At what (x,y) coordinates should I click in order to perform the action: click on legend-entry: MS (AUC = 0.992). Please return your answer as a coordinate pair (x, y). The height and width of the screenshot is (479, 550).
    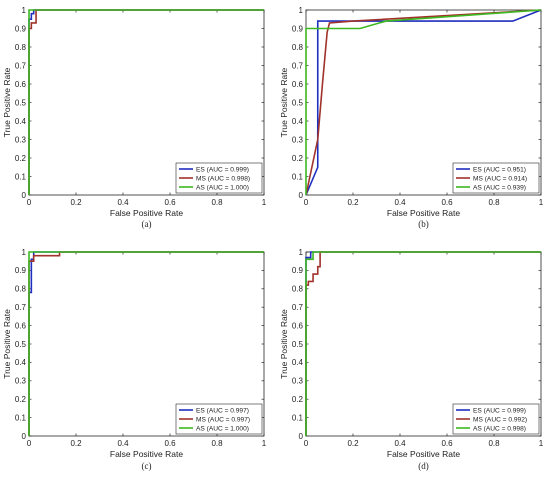
    Looking at the image, I should click on (500, 419).